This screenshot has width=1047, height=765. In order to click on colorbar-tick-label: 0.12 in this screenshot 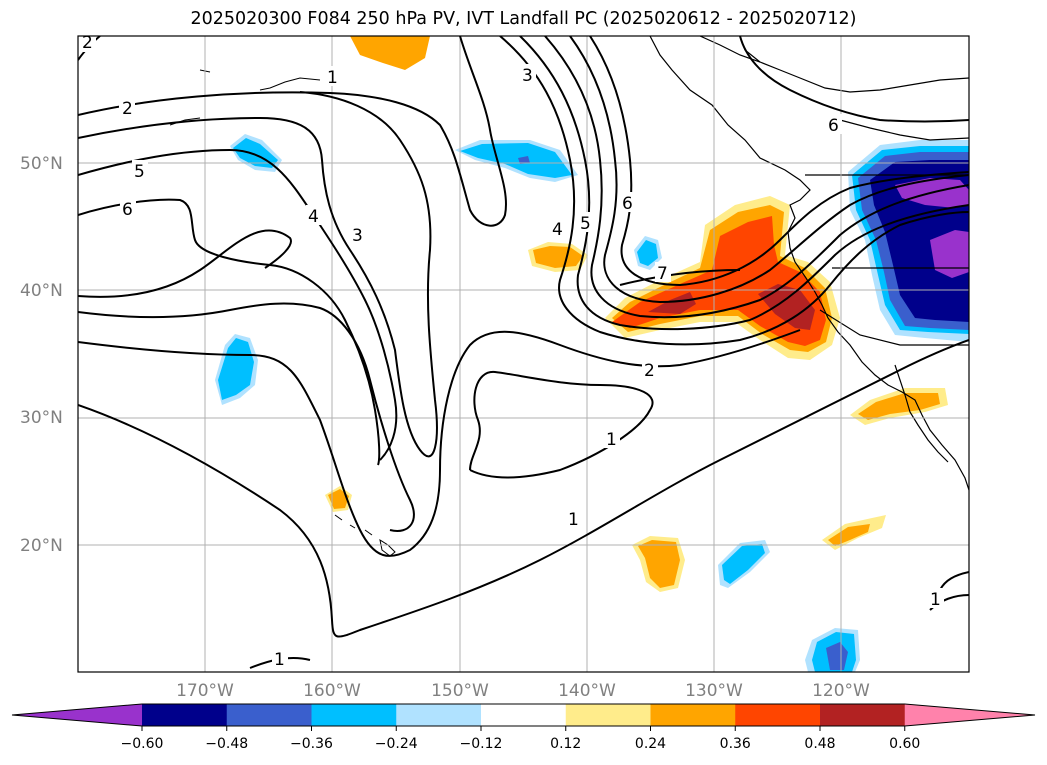, I will do `click(565, 744)`.